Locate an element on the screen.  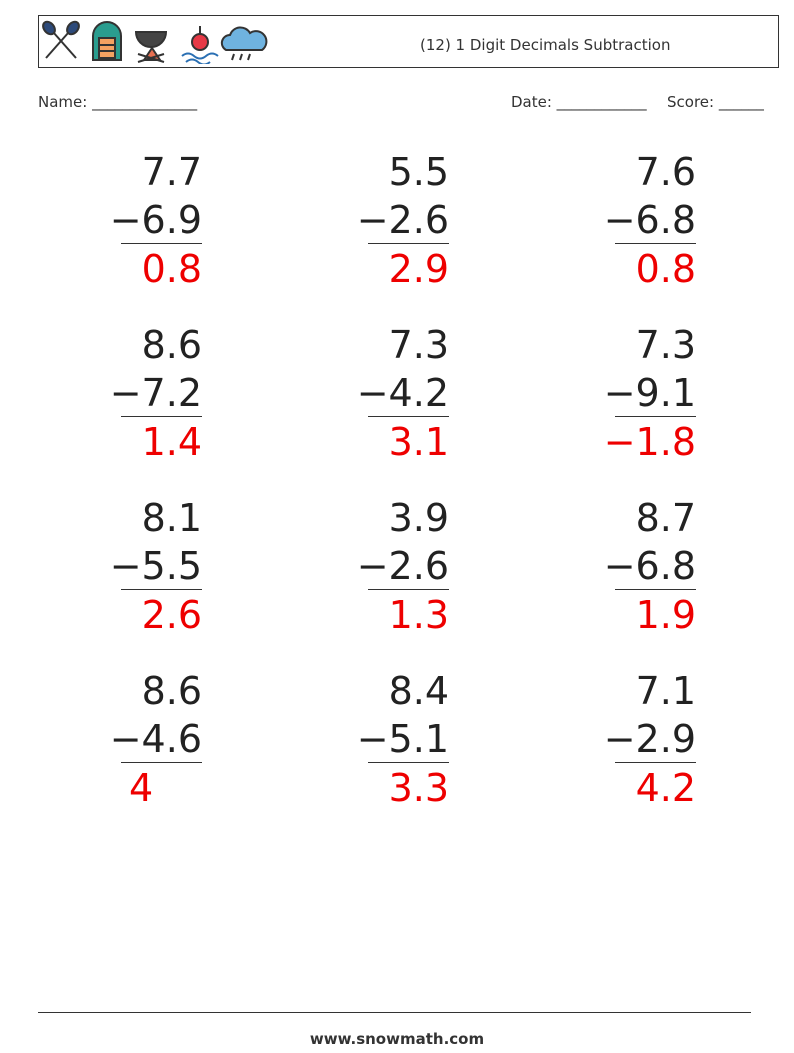
answer: 2.9 is located at coordinates (418, 269).